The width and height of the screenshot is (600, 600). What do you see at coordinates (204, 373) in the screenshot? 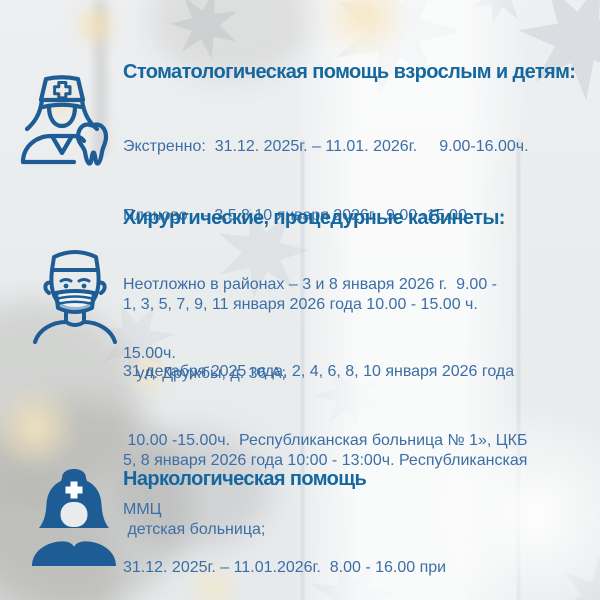
I see `schedule-line: ул. Дружбы, д. 36 А;` at bounding box center [204, 373].